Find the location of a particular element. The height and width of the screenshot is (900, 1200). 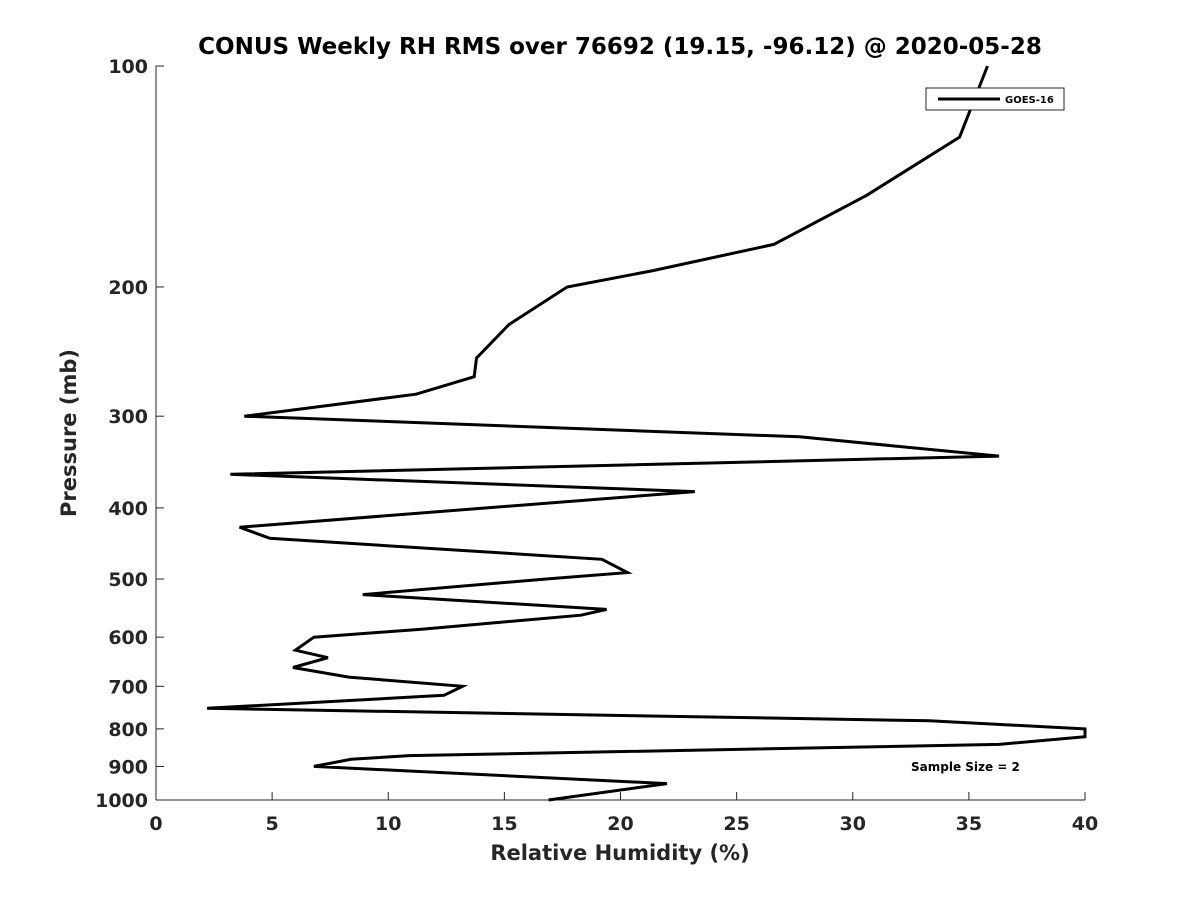

y-tick-label: 300 is located at coordinates (128, 417).